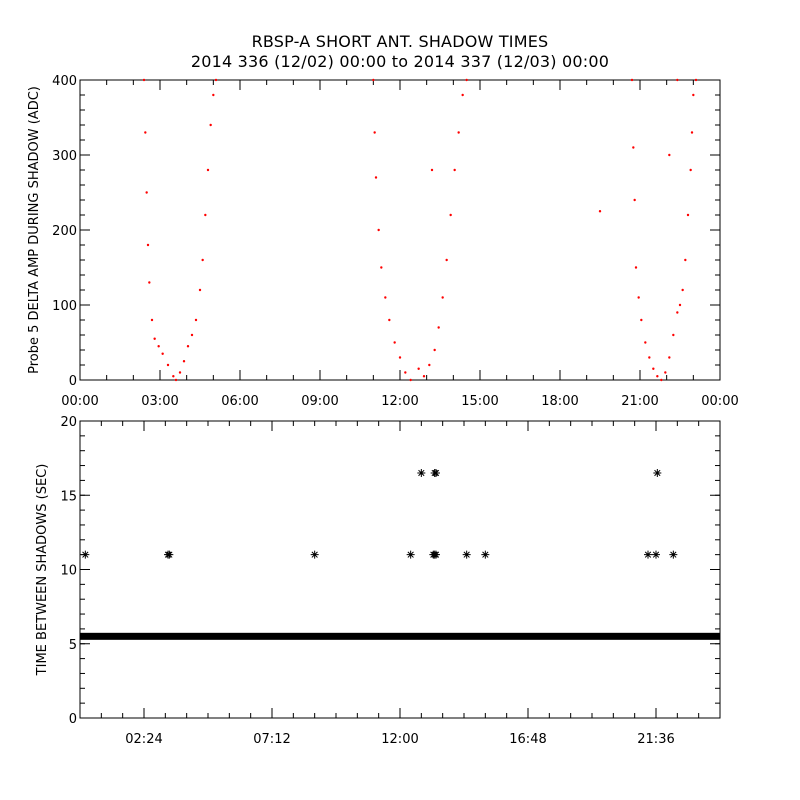 This screenshot has height=800, width=800. What do you see at coordinates (655, 739) in the screenshot?
I see `x-tick-label: 21:36` at bounding box center [655, 739].